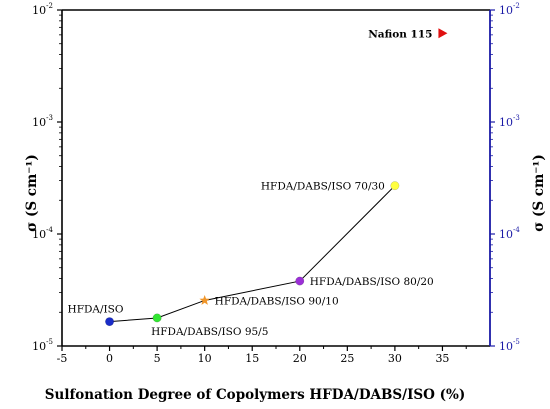 This screenshot has width=550, height=409. Describe the element at coordinates (395, 358) in the screenshot. I see `x-tick-label: 30` at that location.